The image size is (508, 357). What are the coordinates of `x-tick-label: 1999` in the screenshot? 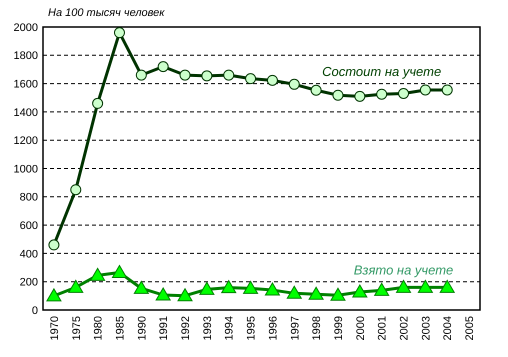 It's located at (338, 328).